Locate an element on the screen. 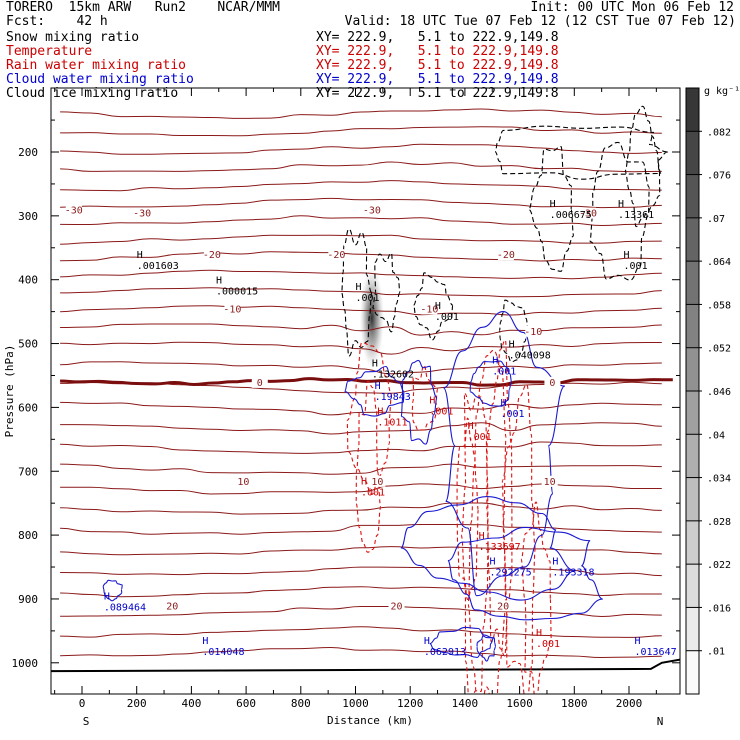 The height and width of the screenshot is (740, 740). colorbar-label: .076 is located at coordinates (719, 176).